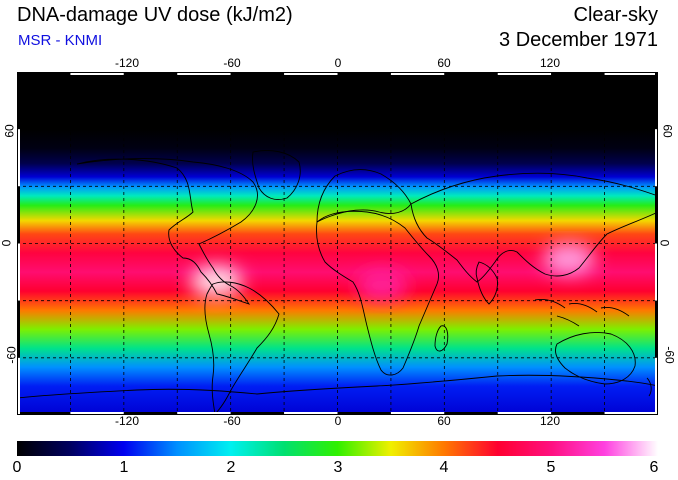  I want to click on colorbar-tick-label: 2, so click(231, 467).